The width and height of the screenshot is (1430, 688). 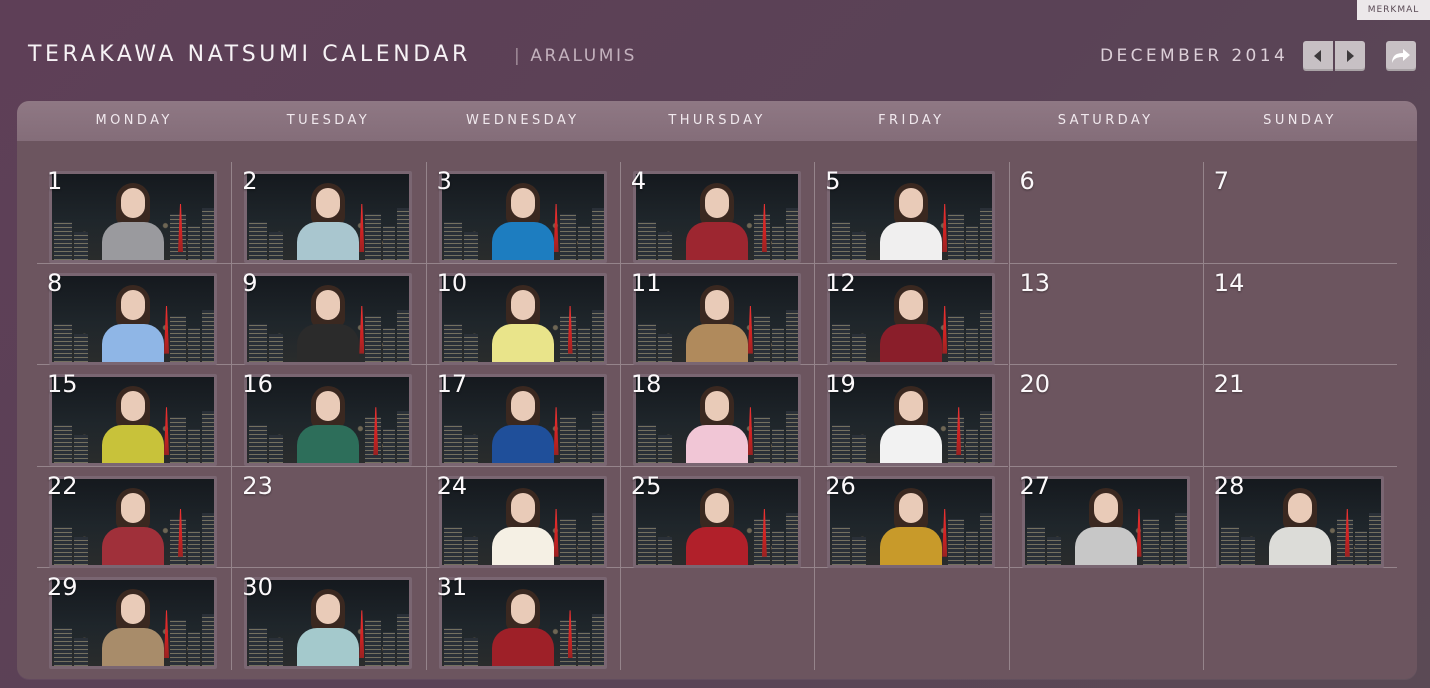 I want to click on calendar-day: 2, so click(x=328, y=213).